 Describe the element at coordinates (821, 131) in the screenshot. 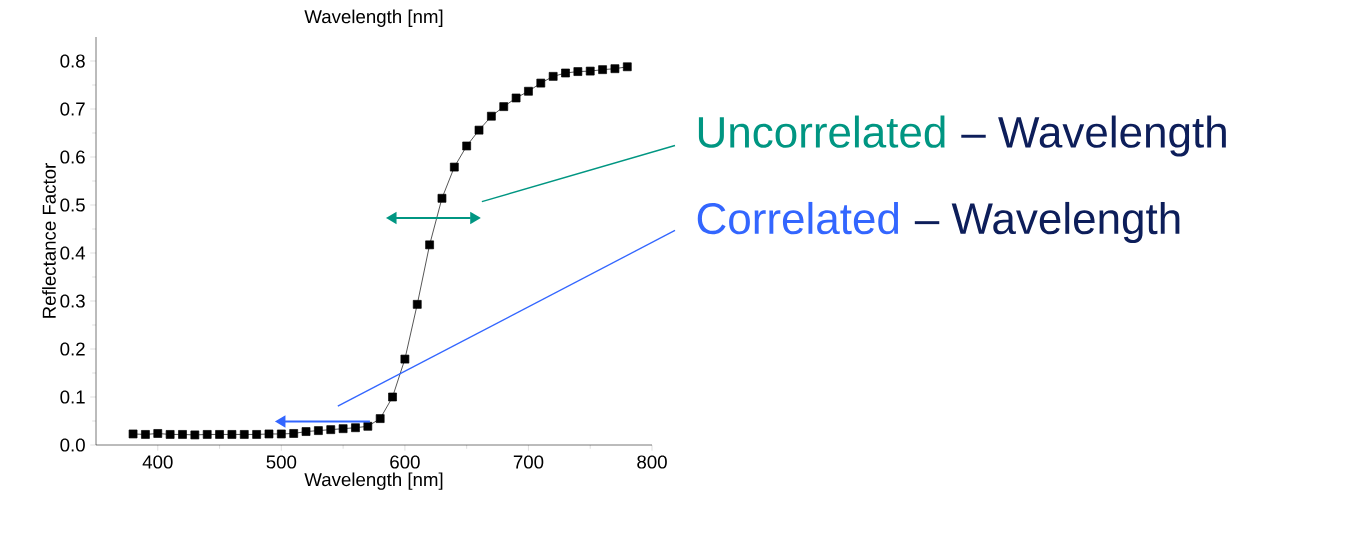

I see `text: Uncorrelated` at that location.